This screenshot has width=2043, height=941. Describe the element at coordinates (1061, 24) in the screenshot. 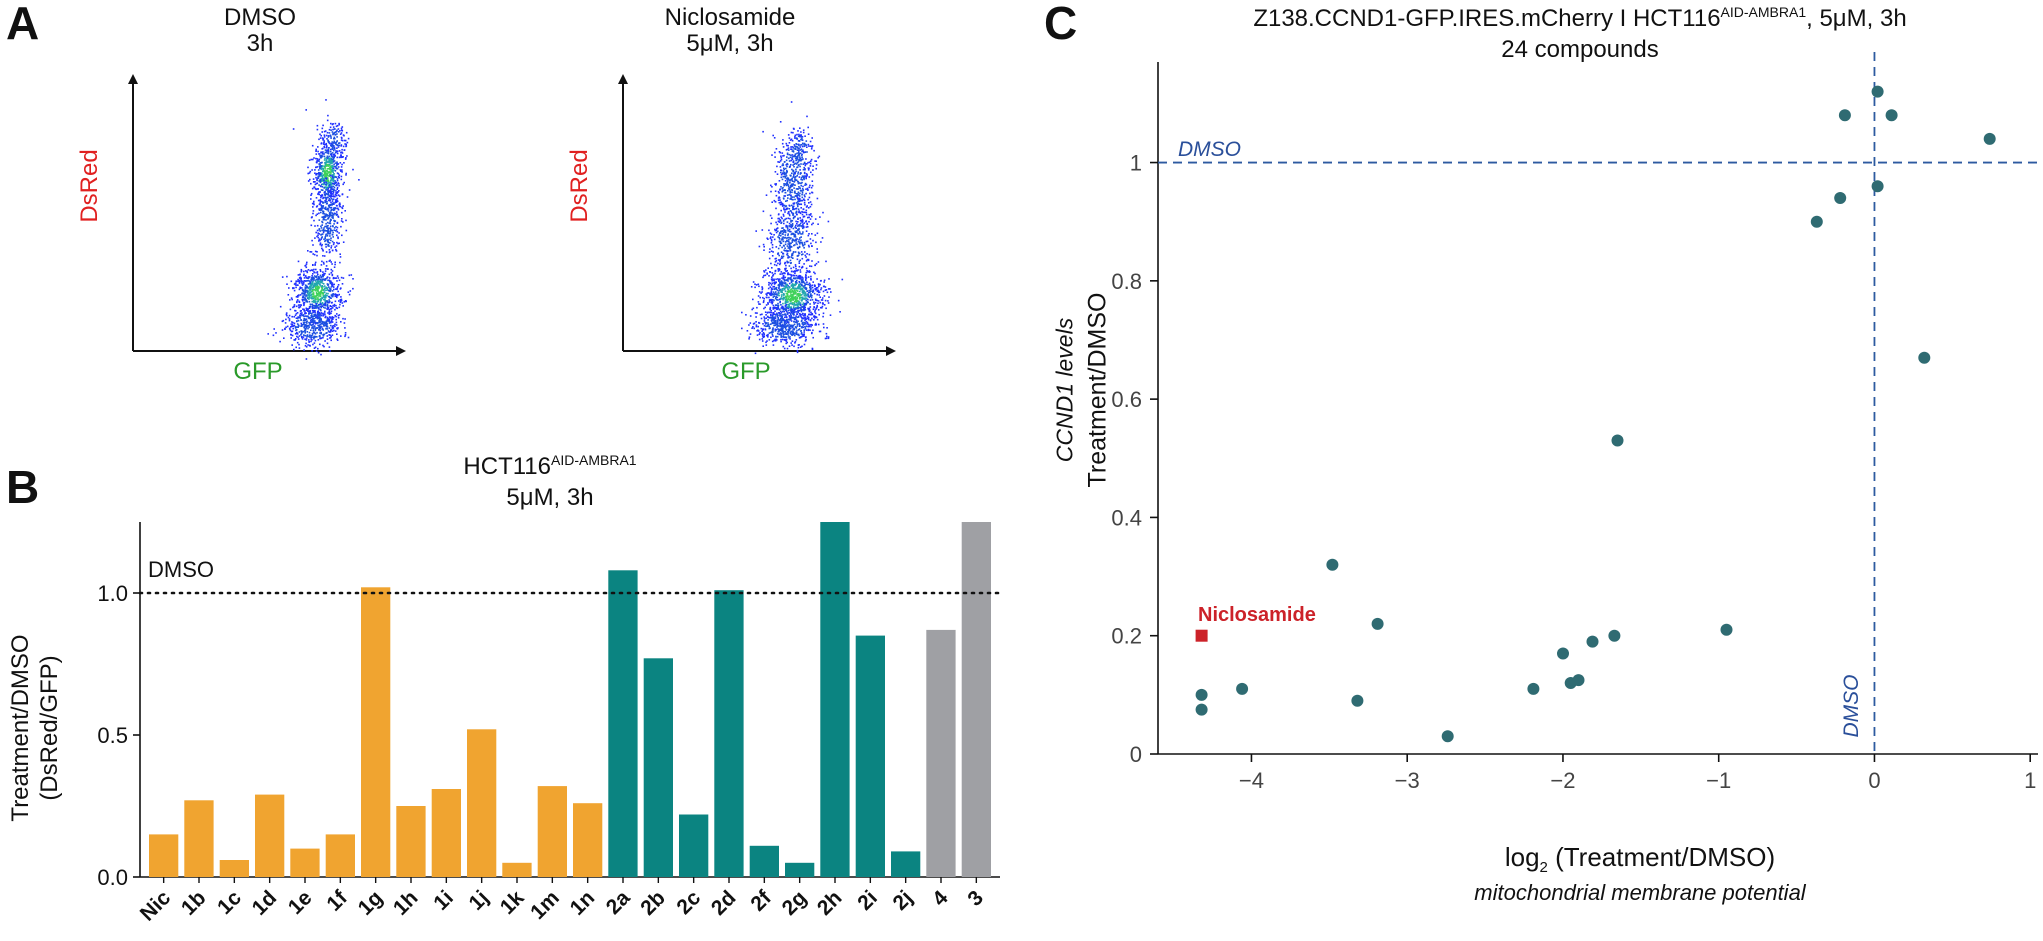

I see `panel-c-letter: C` at that location.